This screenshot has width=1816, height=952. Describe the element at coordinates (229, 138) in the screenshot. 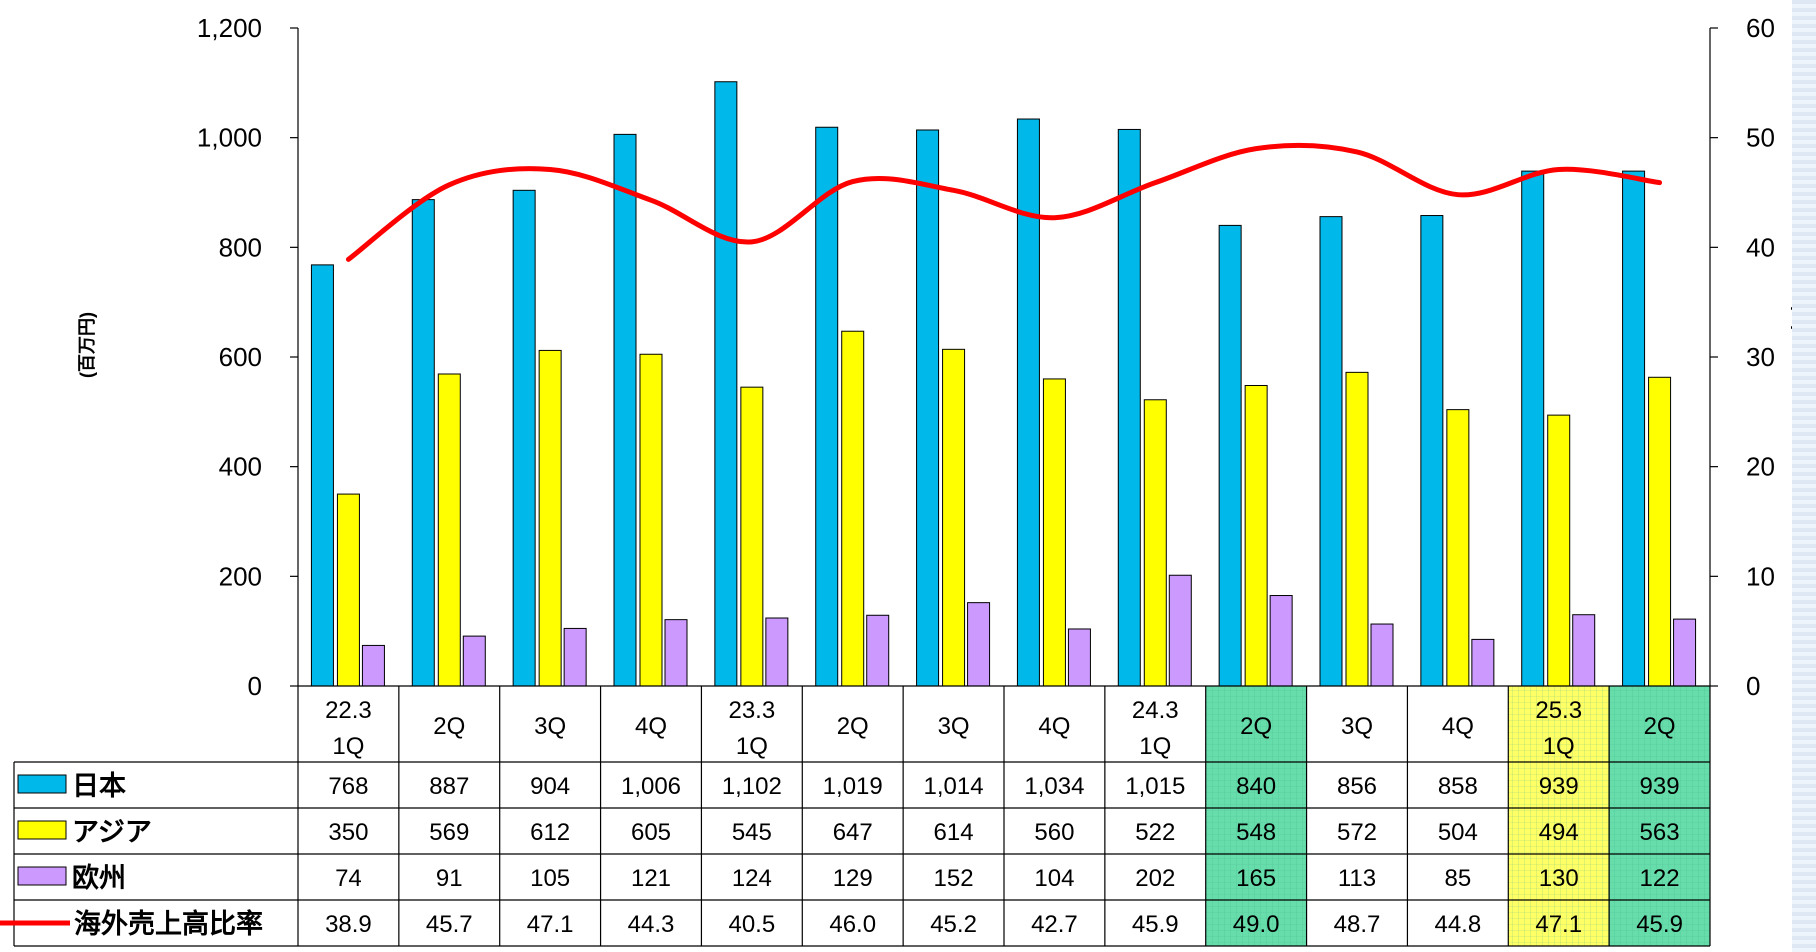

I see `y-tick-label: 1,000` at that location.